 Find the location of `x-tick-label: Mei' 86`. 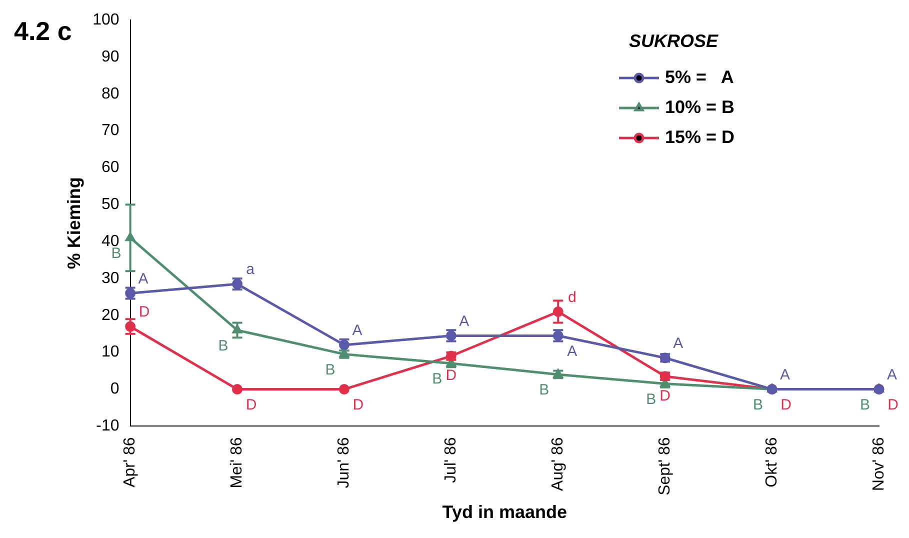

x-tick-label: Mei' 86 is located at coordinates (237, 462).